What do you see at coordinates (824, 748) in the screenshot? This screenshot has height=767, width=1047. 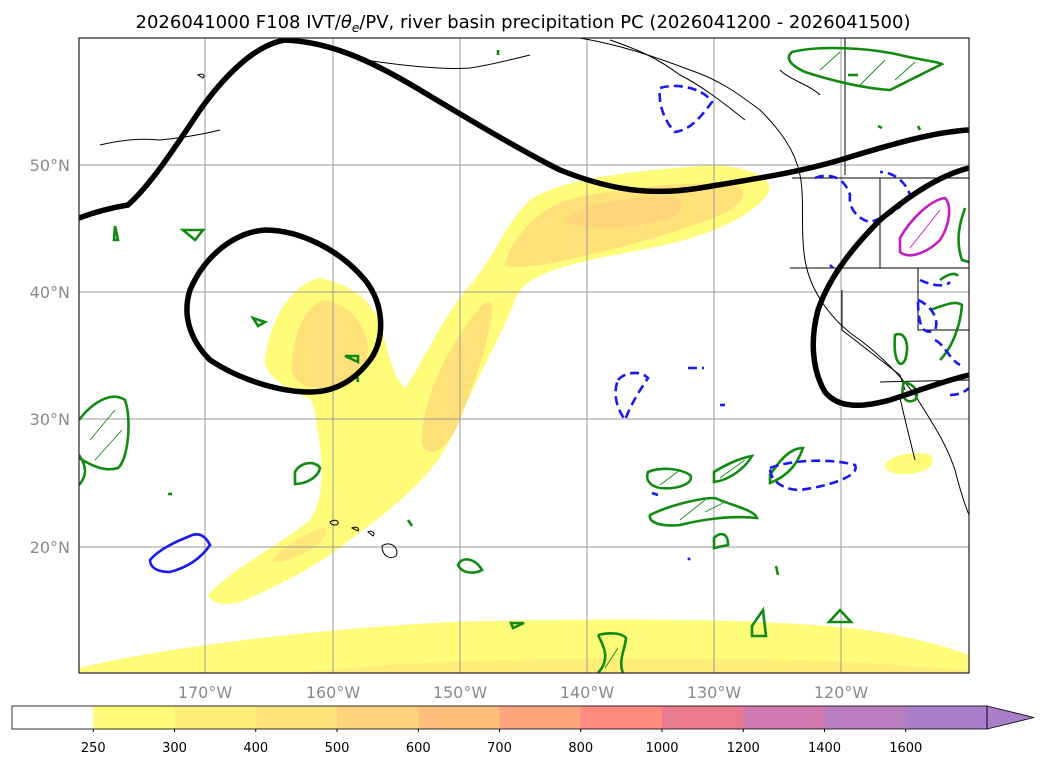 I see `colorbar-tick-label: 1400` at bounding box center [824, 748].